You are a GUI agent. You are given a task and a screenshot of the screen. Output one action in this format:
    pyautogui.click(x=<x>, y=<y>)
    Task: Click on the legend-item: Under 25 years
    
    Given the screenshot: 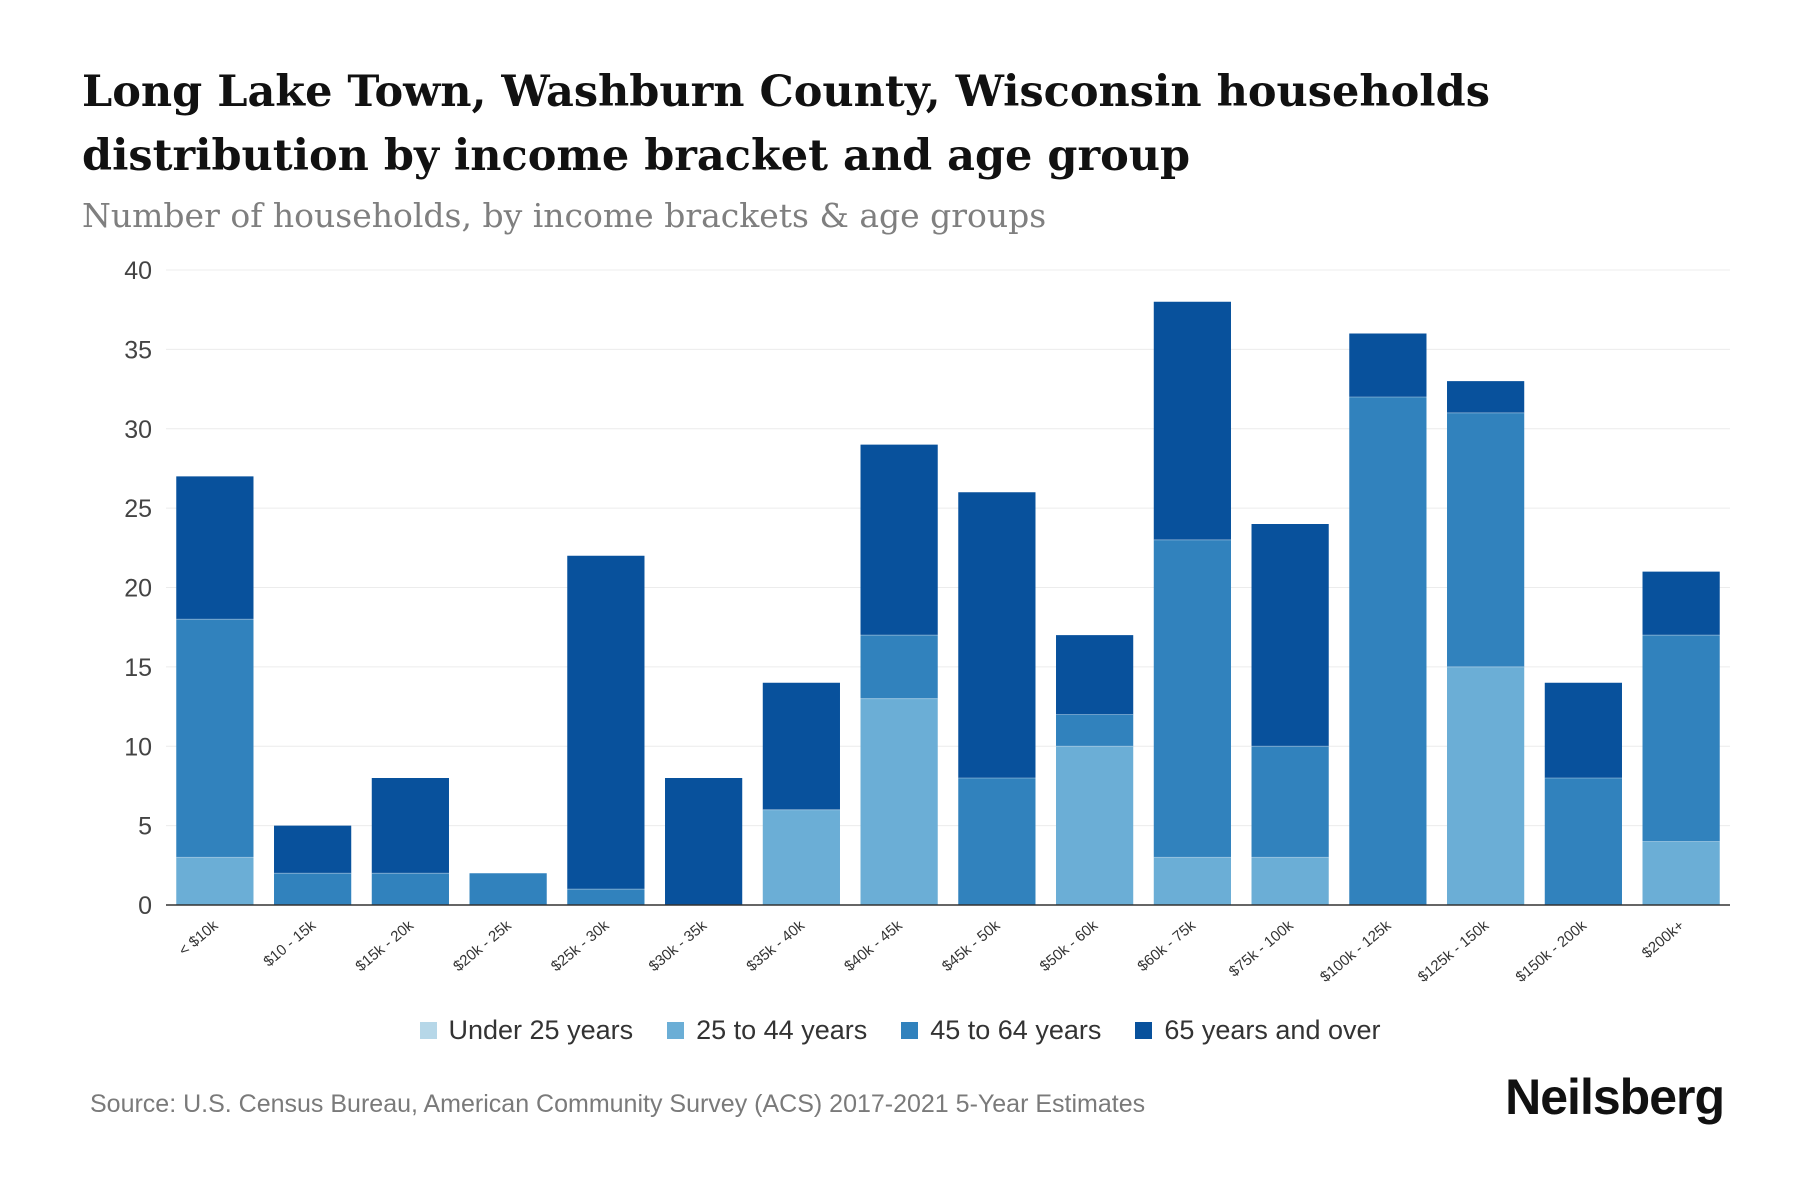 What is the action you would take?
    pyautogui.click(x=526, y=1030)
    